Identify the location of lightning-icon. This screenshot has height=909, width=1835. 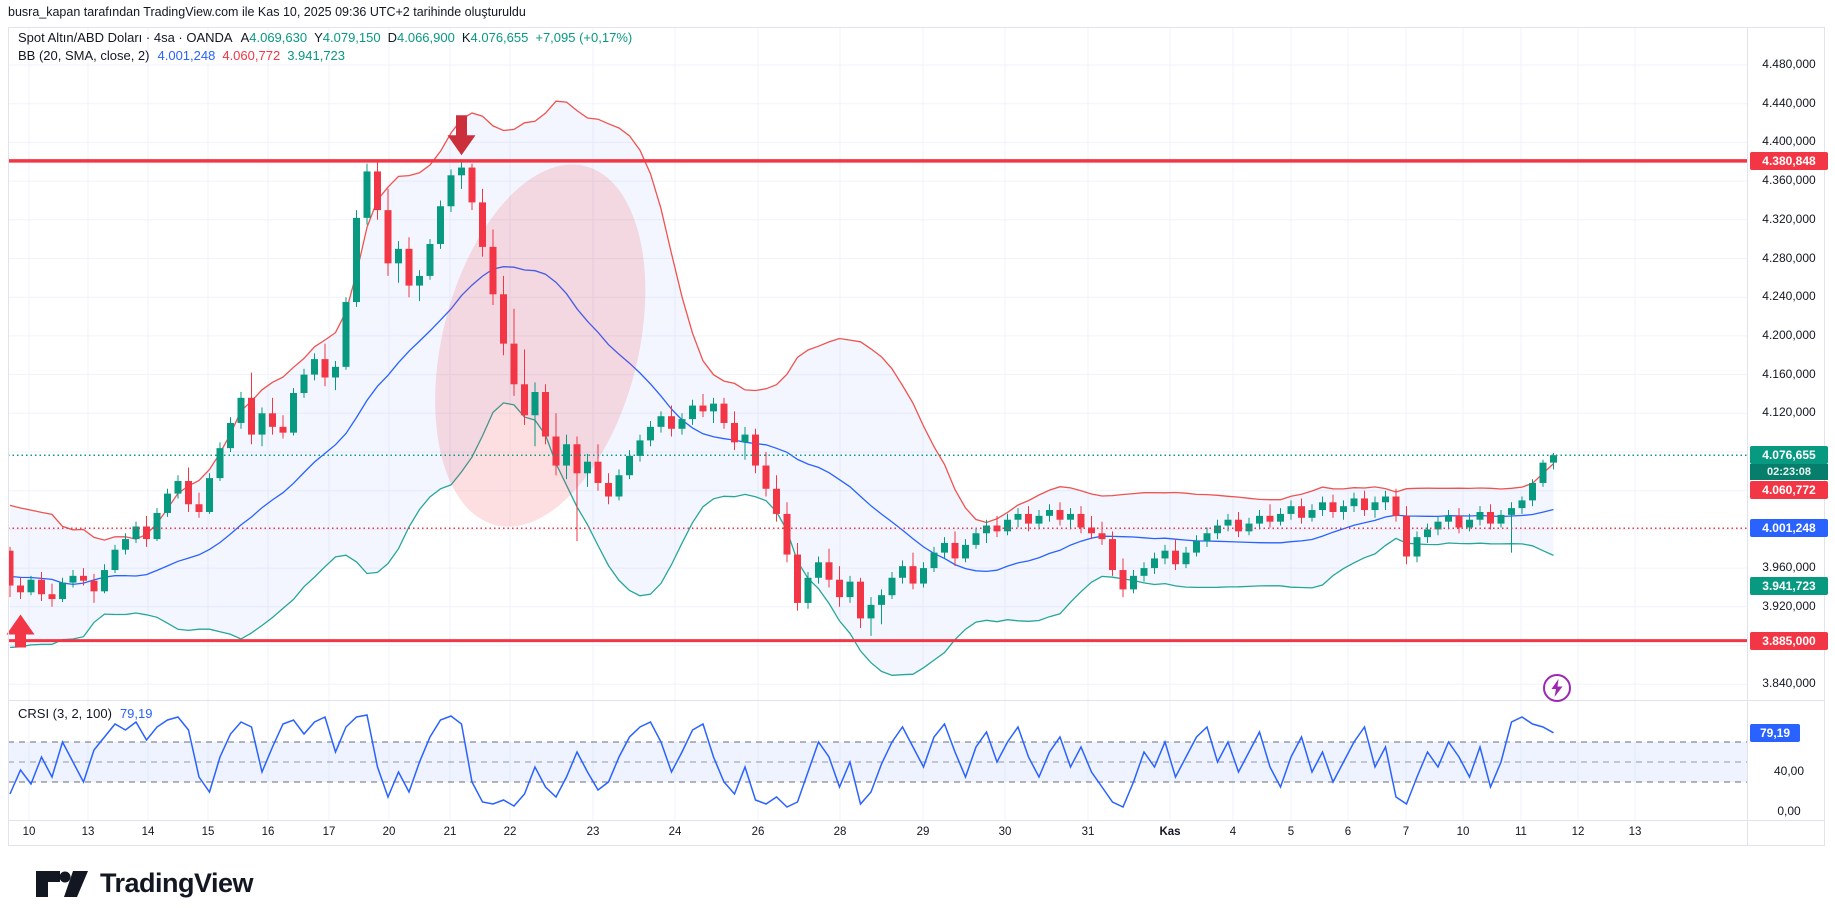
(1557, 688).